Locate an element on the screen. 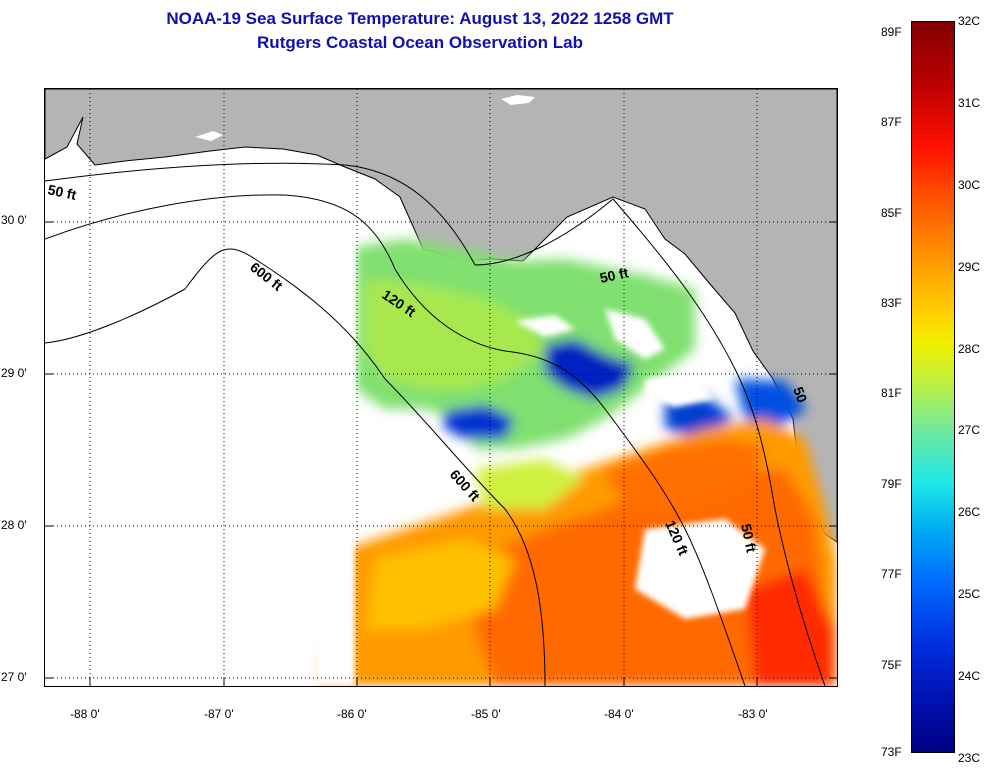 This screenshot has width=992, height=770. lon-label-84: -84 0' is located at coordinates (619, 714).